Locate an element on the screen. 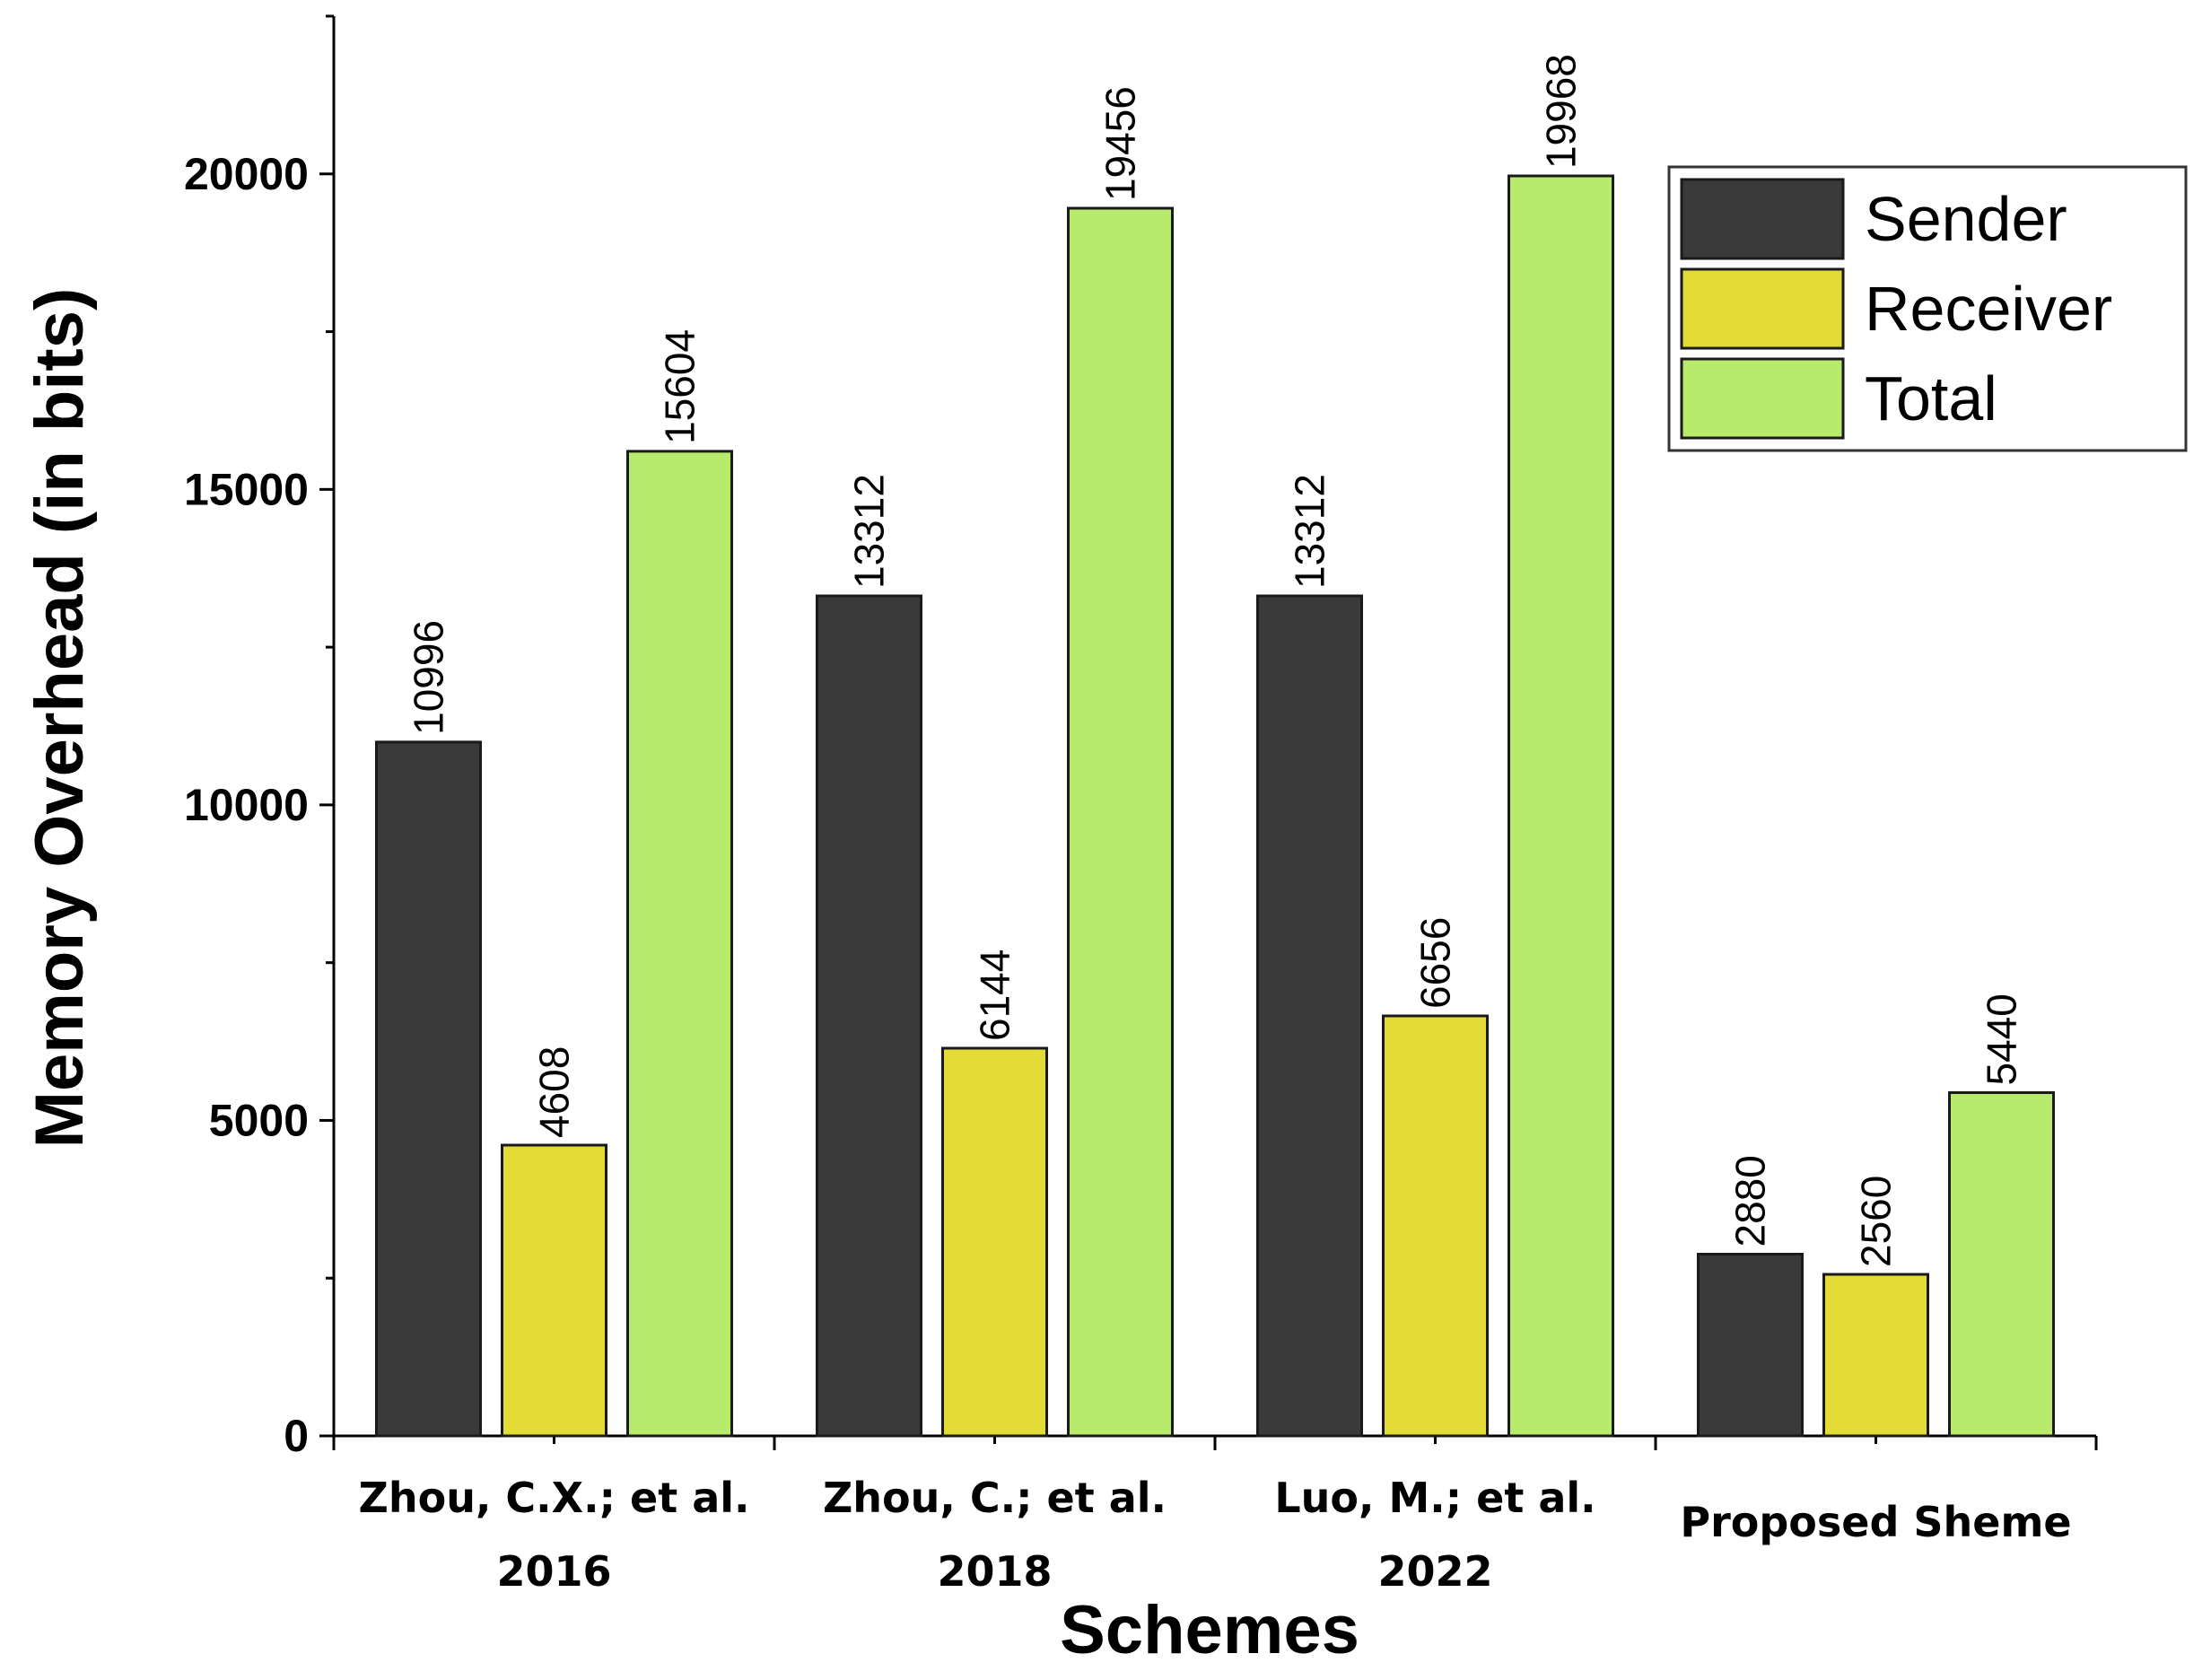 This screenshot has height=1680, width=2211. y-axis-title: Memory Overhead (in bits) is located at coordinates (60, 719).